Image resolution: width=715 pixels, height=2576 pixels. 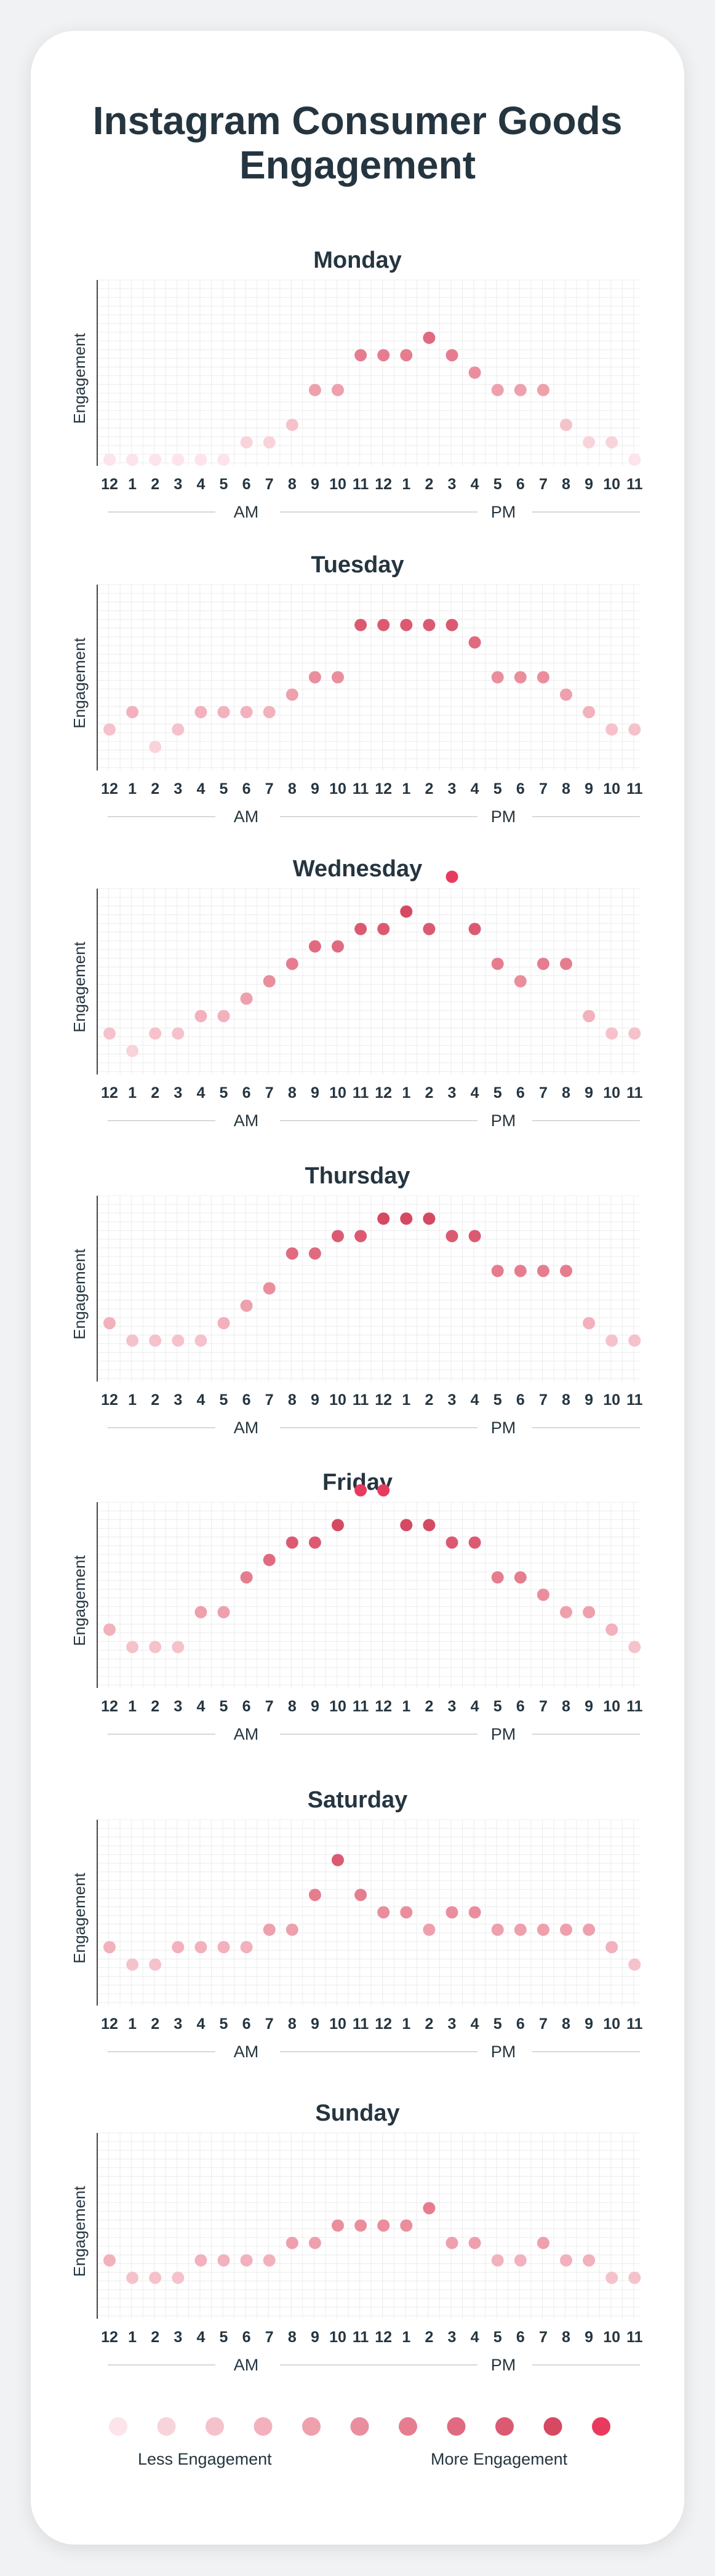 I want to click on day-title: Thursday, so click(x=357, y=1176).